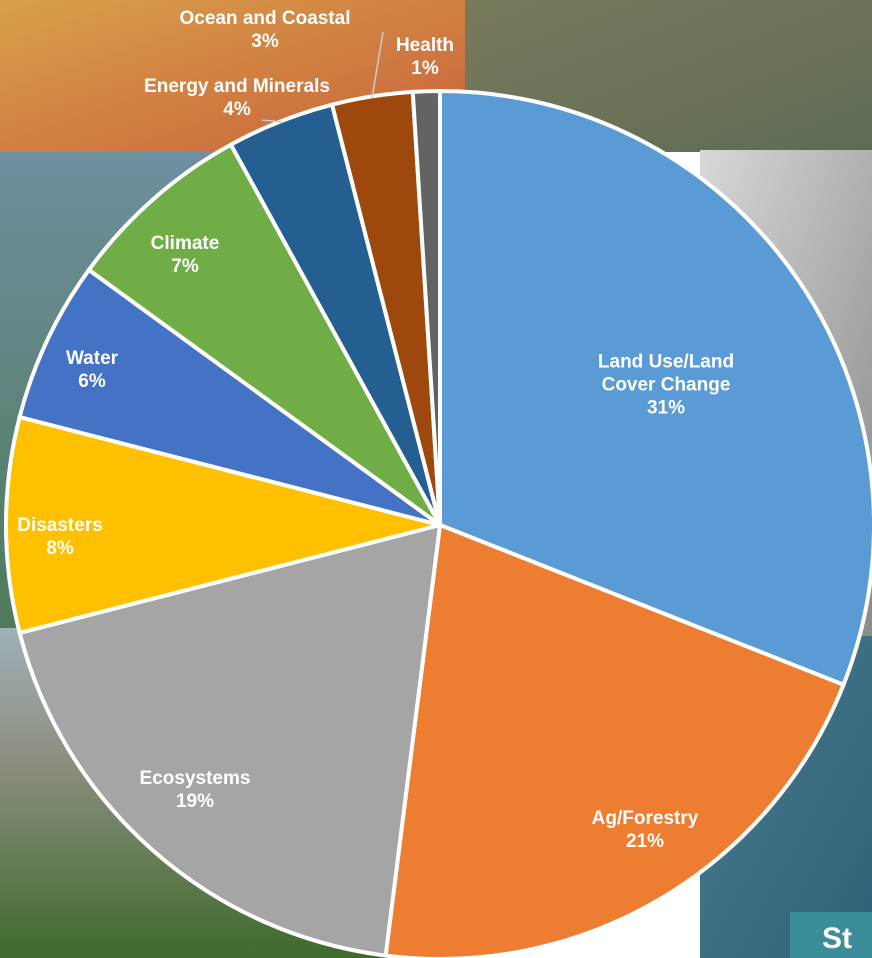 This screenshot has width=872, height=958. What do you see at coordinates (645, 841) in the screenshot?
I see `value-label: 21%` at bounding box center [645, 841].